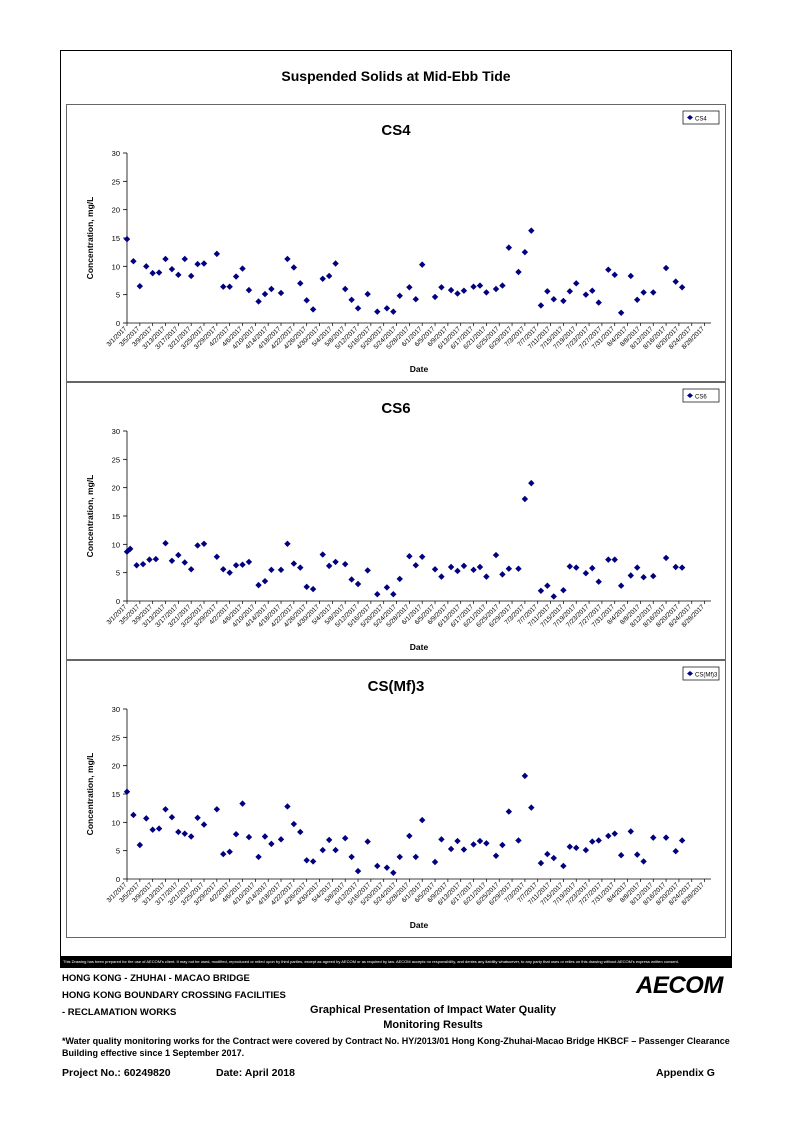  What do you see at coordinates (116, 544) in the screenshot?
I see `y-tick-label: 10` at bounding box center [116, 544].